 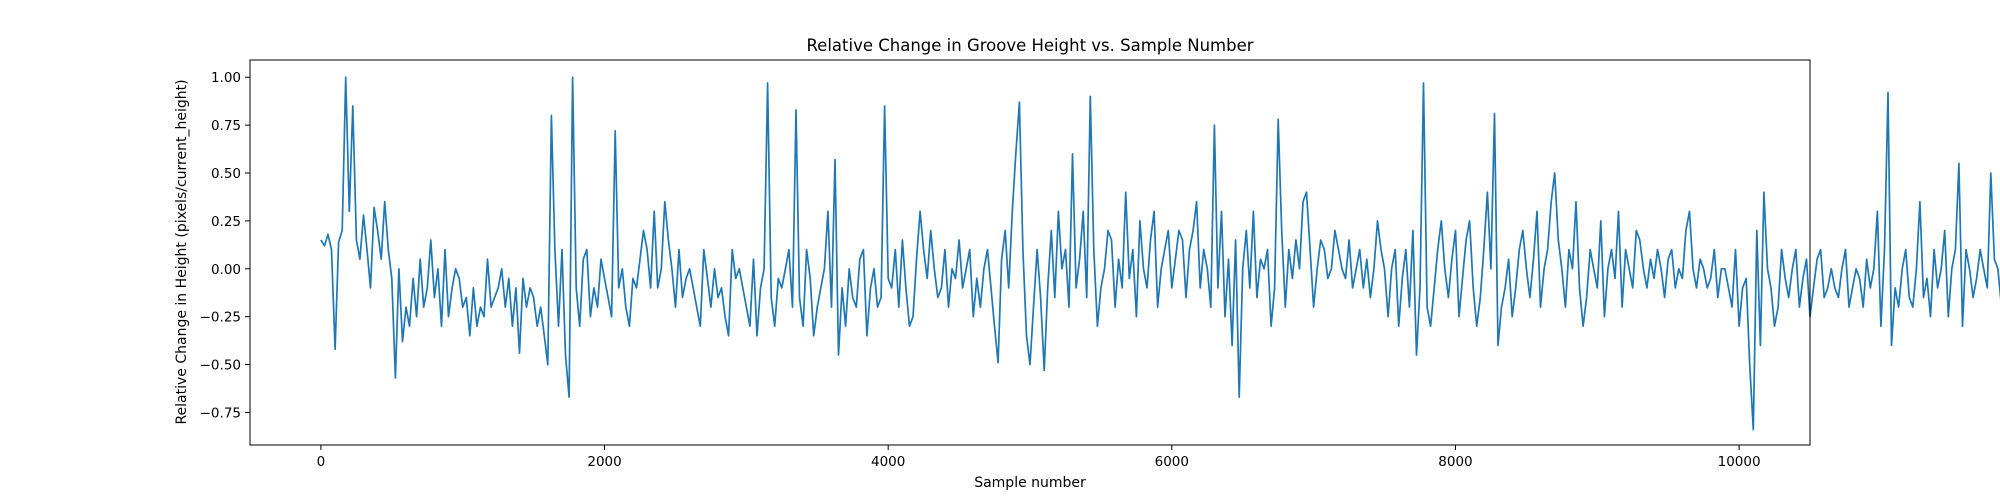 What do you see at coordinates (888, 462) in the screenshot?
I see `x-tick-label: 4000` at bounding box center [888, 462].